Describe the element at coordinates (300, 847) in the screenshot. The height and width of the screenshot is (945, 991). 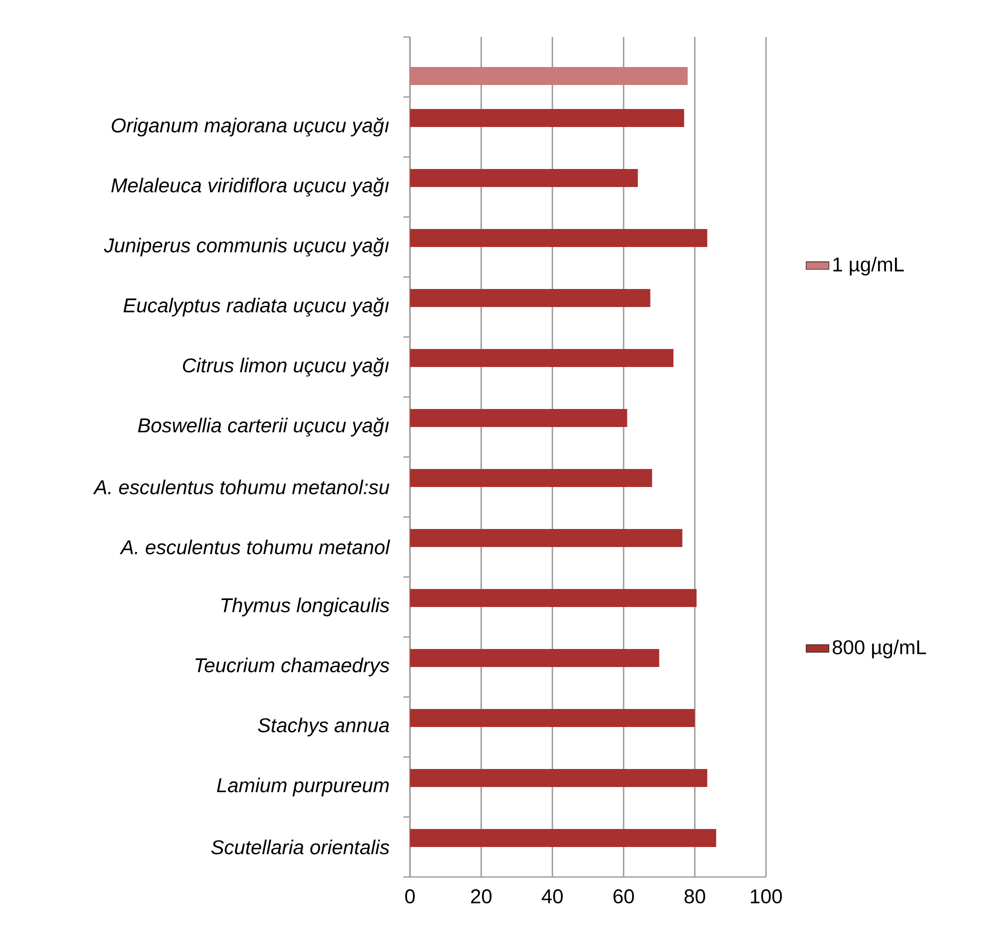
I see `y-tick-label: Scutellaria orientalis` at that location.